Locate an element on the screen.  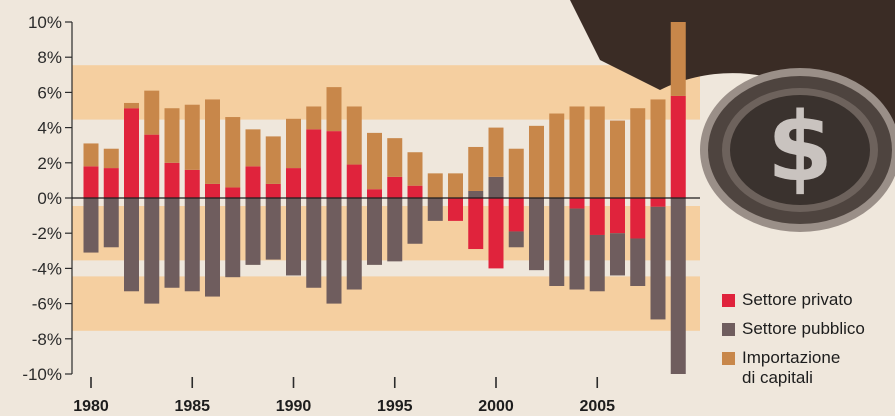
legend-swatch-public is located at coordinates (728, 329).